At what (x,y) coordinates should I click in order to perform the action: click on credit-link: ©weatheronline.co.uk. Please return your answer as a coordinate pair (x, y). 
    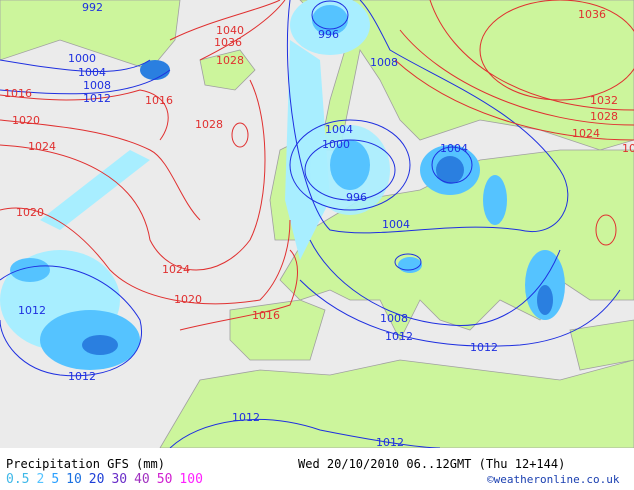
    Looking at the image, I should click on (553, 479).